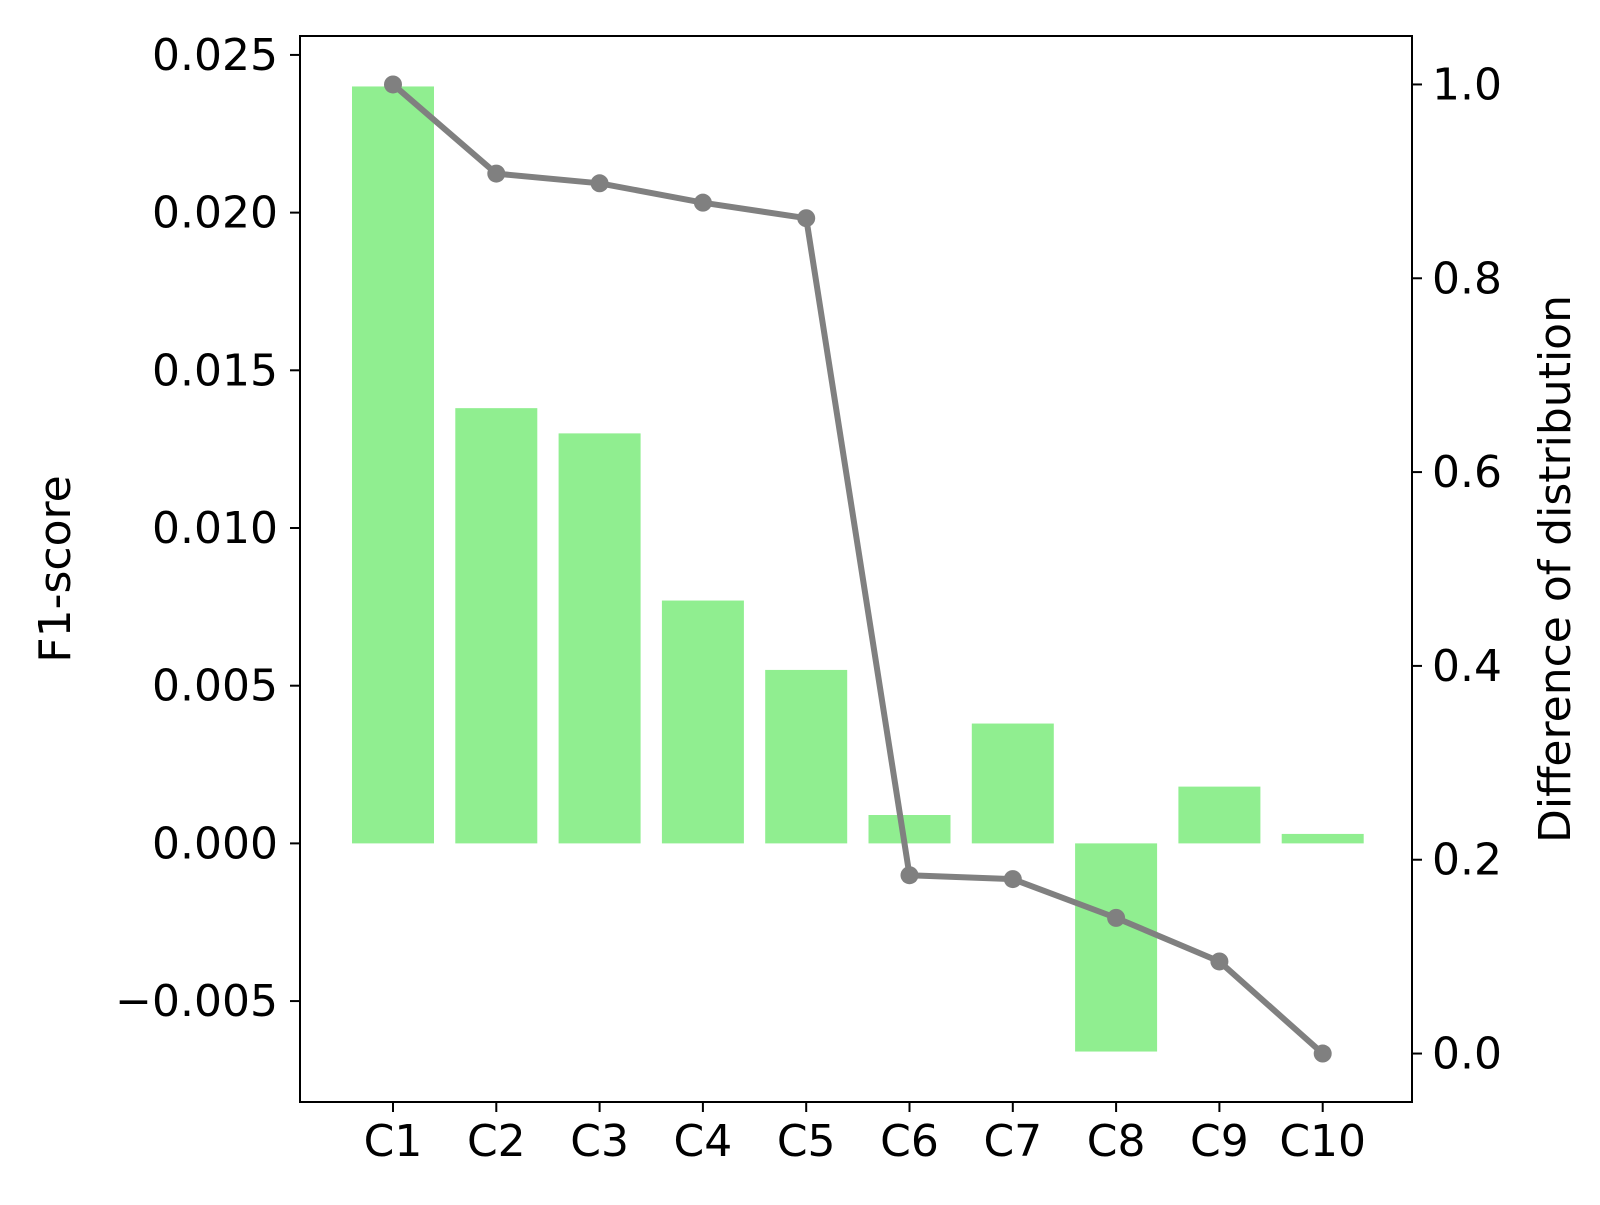  Describe the element at coordinates (1219, 815) in the screenshot. I see `bar-c9` at that location.